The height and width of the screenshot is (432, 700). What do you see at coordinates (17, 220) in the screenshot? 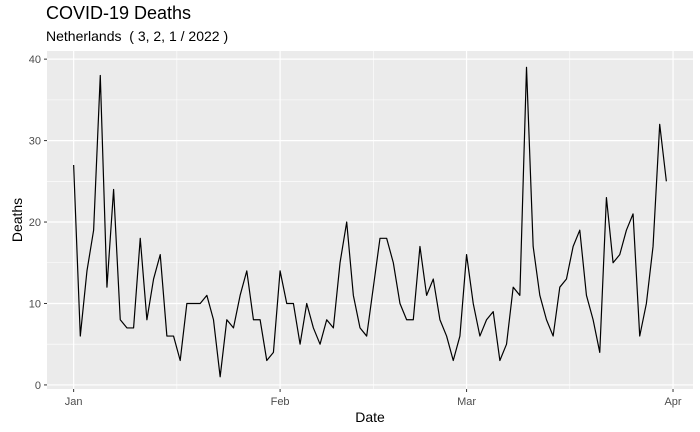
I see `y-axis-title: Deaths` at bounding box center [17, 220].